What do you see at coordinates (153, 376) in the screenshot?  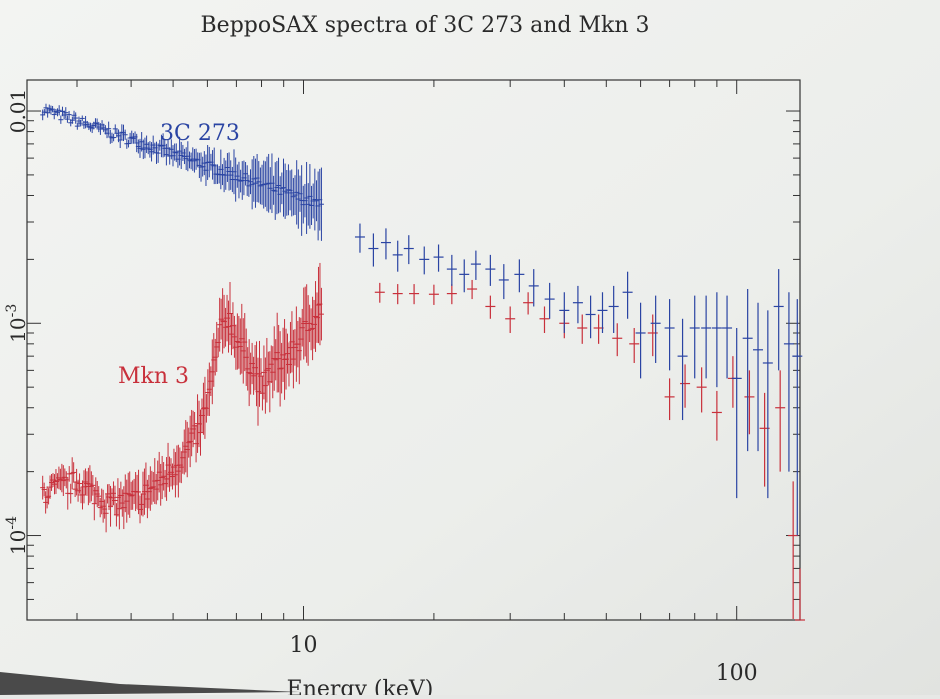 I see `series-label-mkn3: Mkn 3` at bounding box center [153, 376].